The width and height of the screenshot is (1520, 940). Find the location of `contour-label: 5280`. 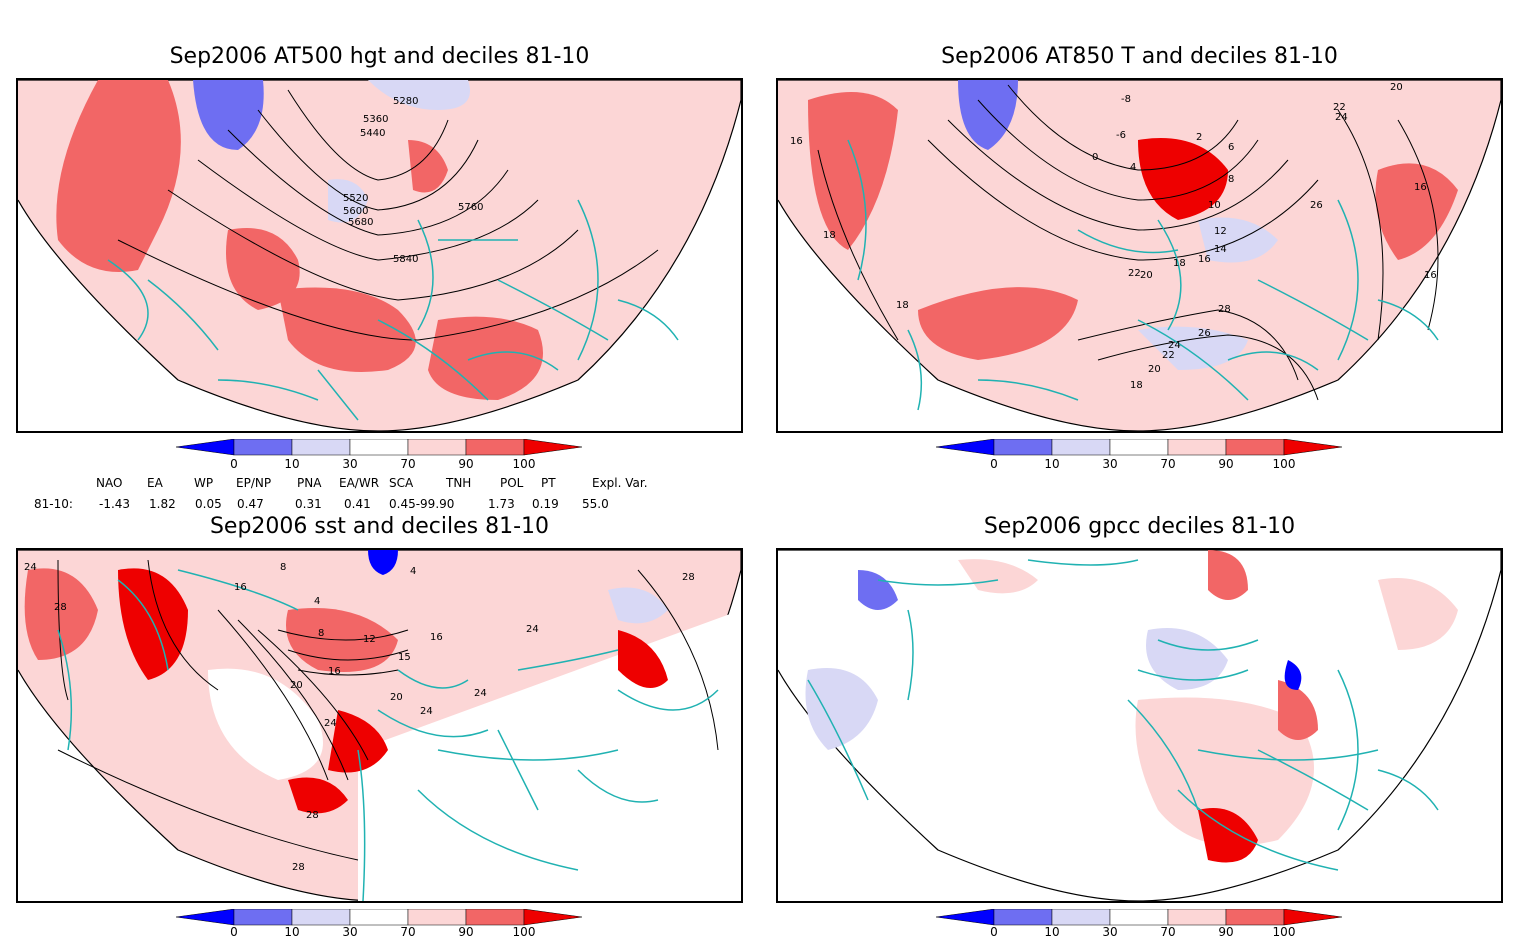

contour-label: 5280 is located at coordinates (405, 101).